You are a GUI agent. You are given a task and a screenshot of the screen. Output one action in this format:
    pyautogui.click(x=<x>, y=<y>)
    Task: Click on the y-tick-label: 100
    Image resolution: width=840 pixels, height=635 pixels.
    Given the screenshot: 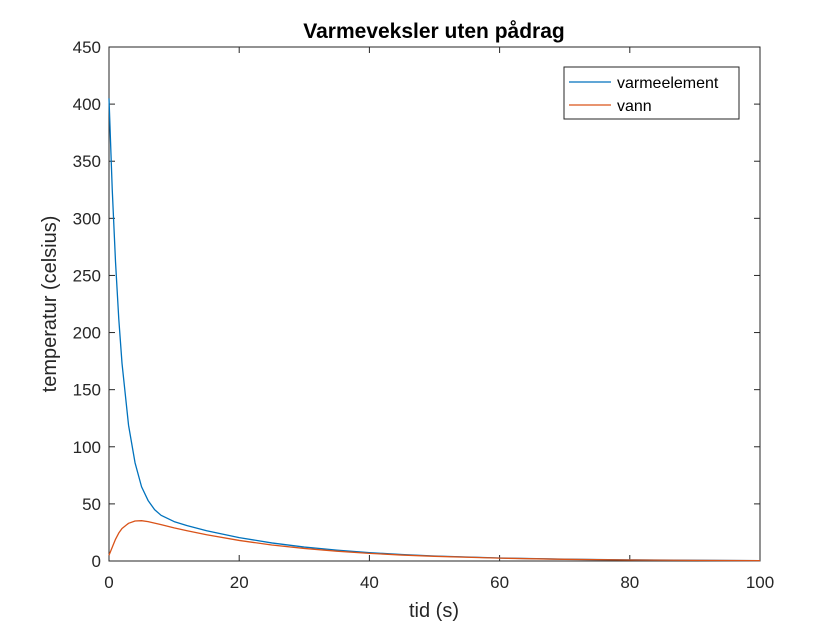 What is the action you would take?
    pyautogui.click(x=87, y=447)
    